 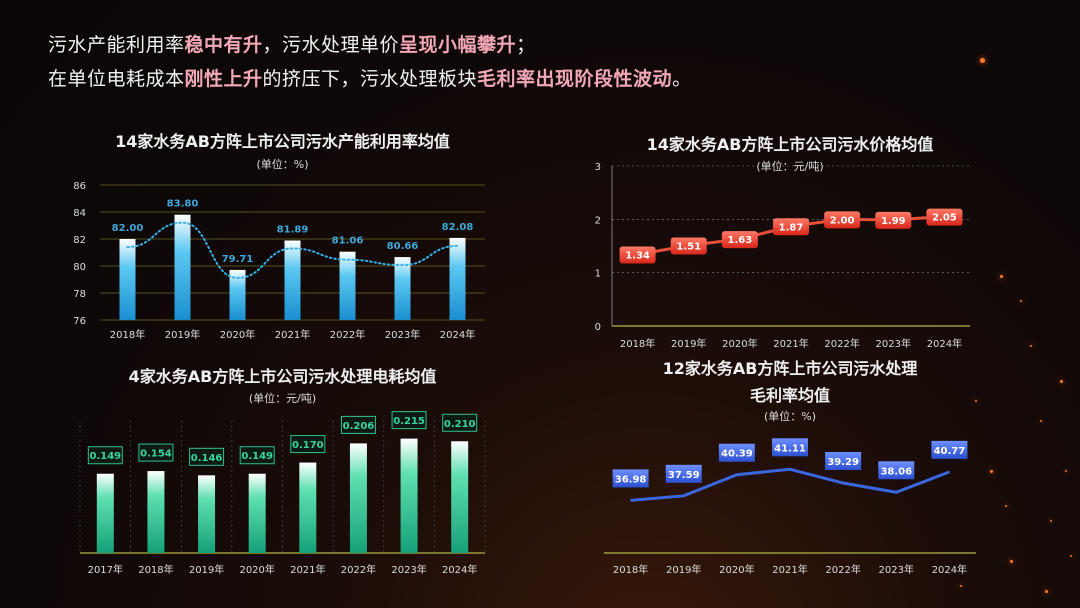 I want to click on data-label: 82.08, so click(x=458, y=227).